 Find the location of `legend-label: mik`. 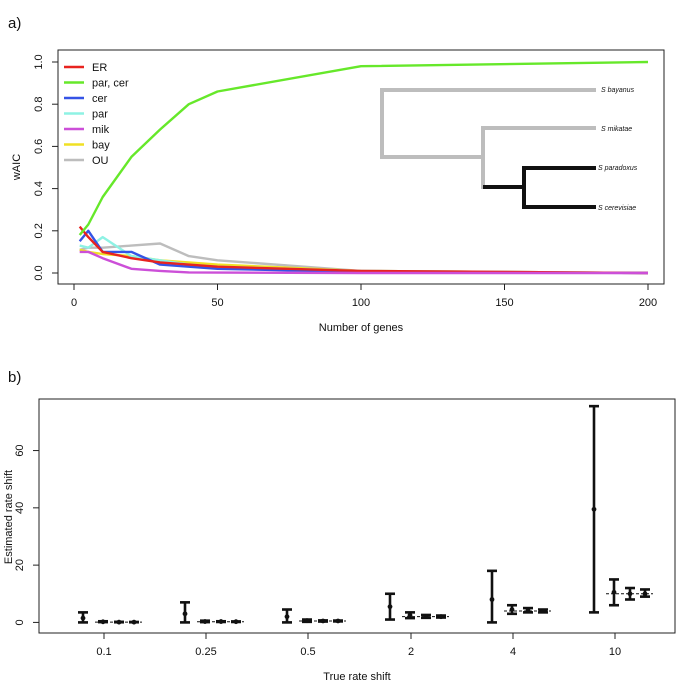

legend-label: mik is located at coordinates (101, 130).